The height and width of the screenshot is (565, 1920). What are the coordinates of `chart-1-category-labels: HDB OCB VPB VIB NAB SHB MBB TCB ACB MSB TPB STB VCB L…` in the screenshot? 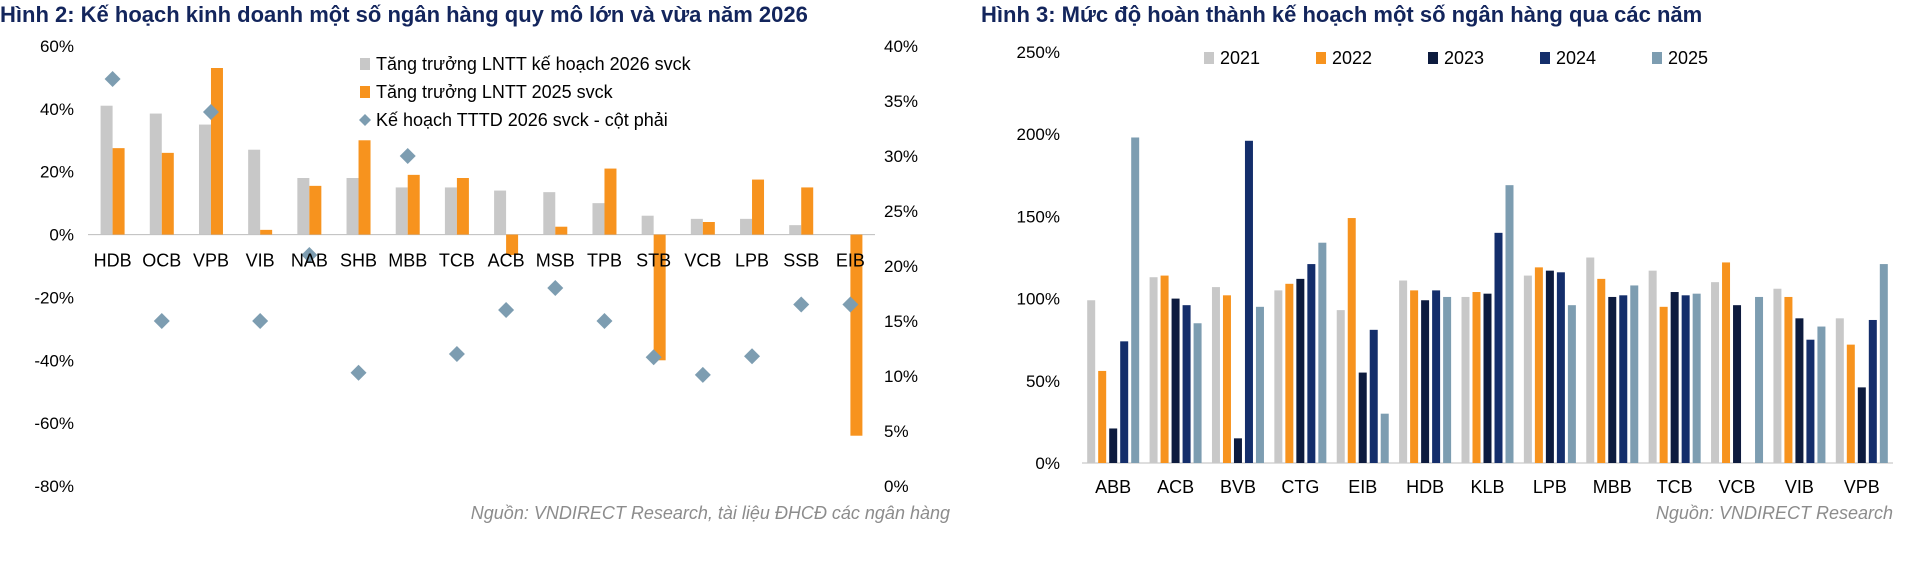 It's located at (479, 261).